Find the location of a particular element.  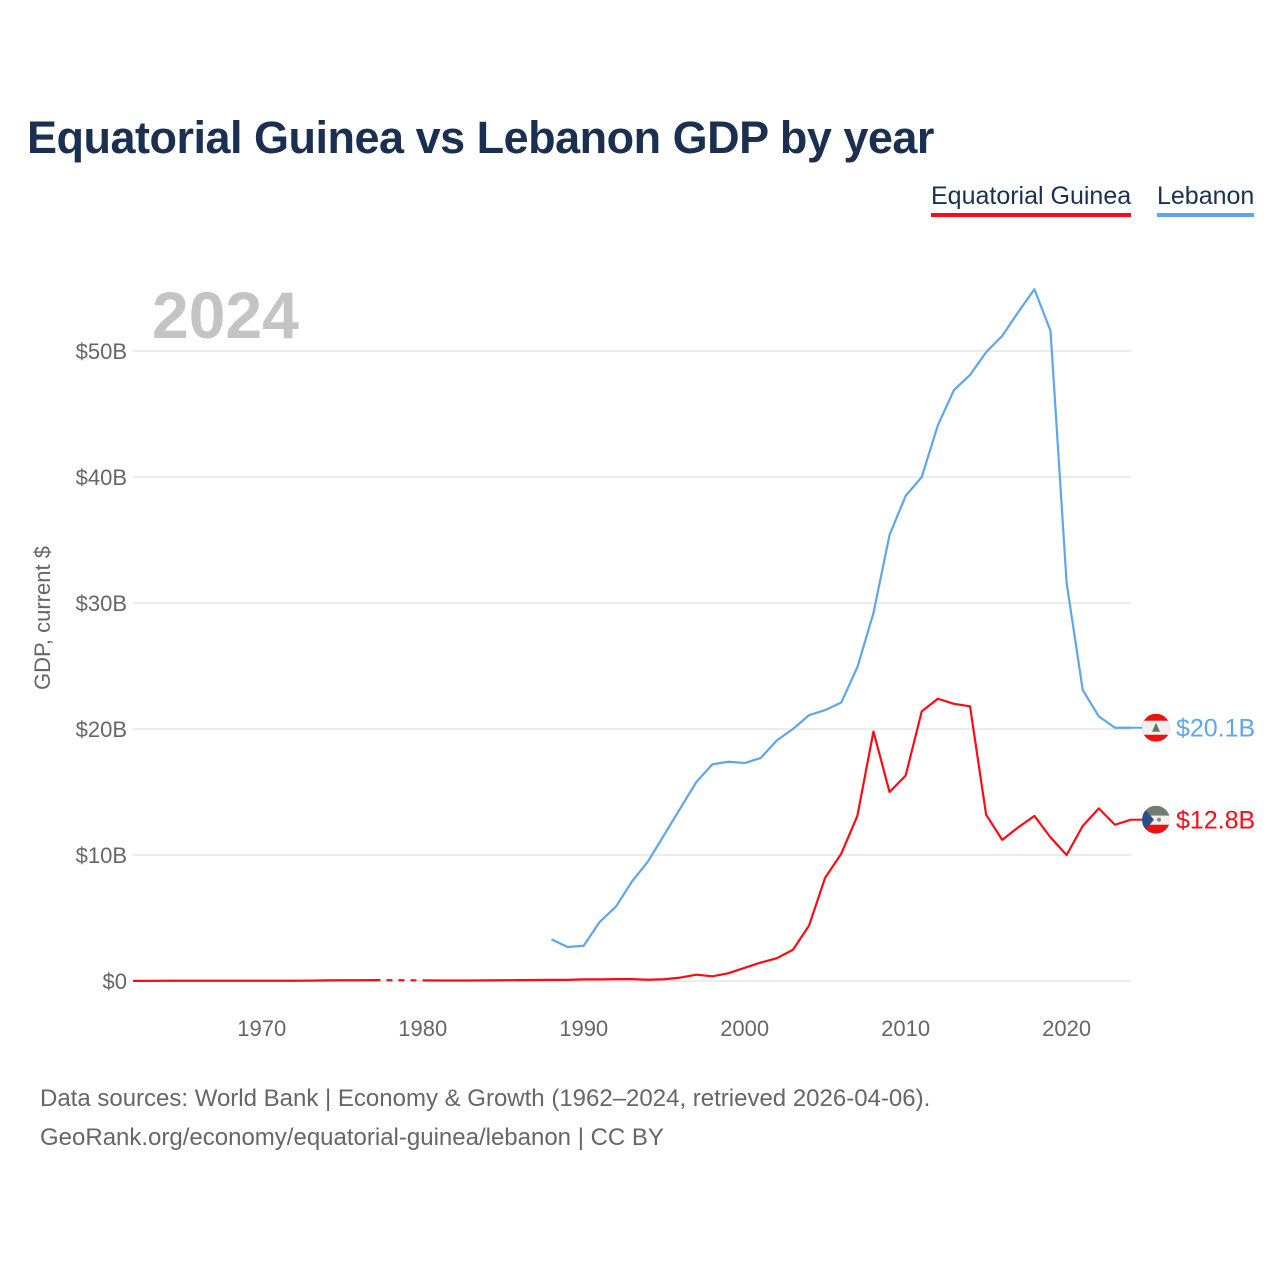

y-tick-label: $0 is located at coordinates (115, 981).